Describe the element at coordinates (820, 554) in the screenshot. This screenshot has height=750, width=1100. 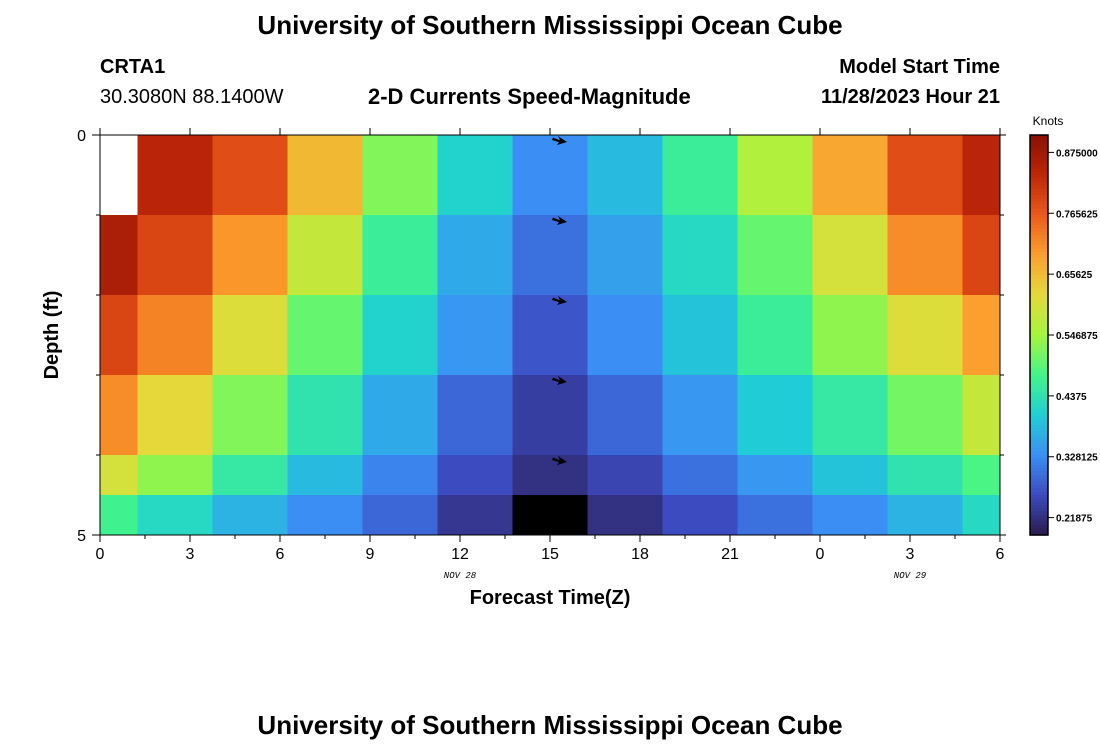
I see `x-tick-label: 0` at that location.